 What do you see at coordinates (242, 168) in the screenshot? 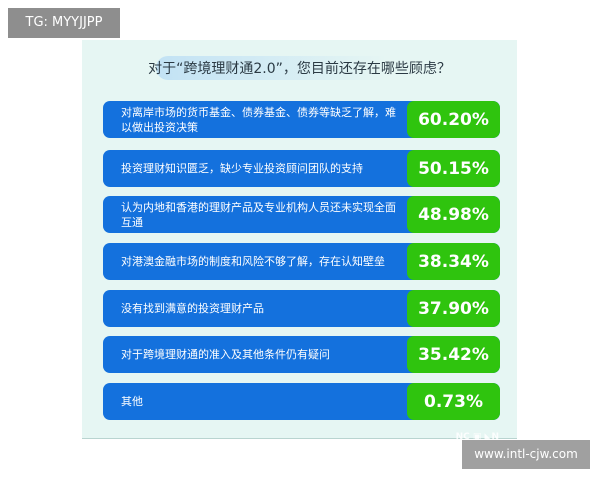
I see `row-label: 投资理财知识匮乏，缺少专业投资顾问团队的支持` at bounding box center [242, 168].